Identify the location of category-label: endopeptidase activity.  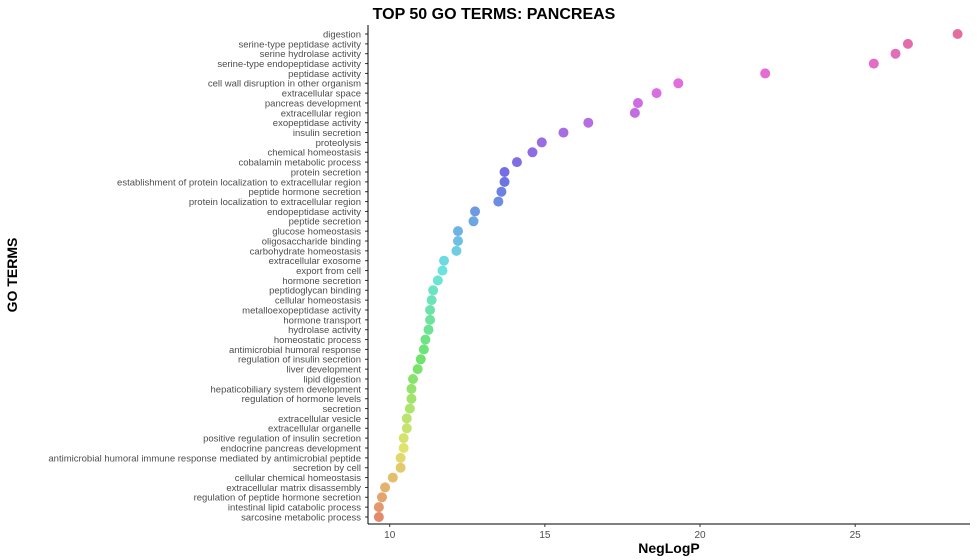
(314, 212).